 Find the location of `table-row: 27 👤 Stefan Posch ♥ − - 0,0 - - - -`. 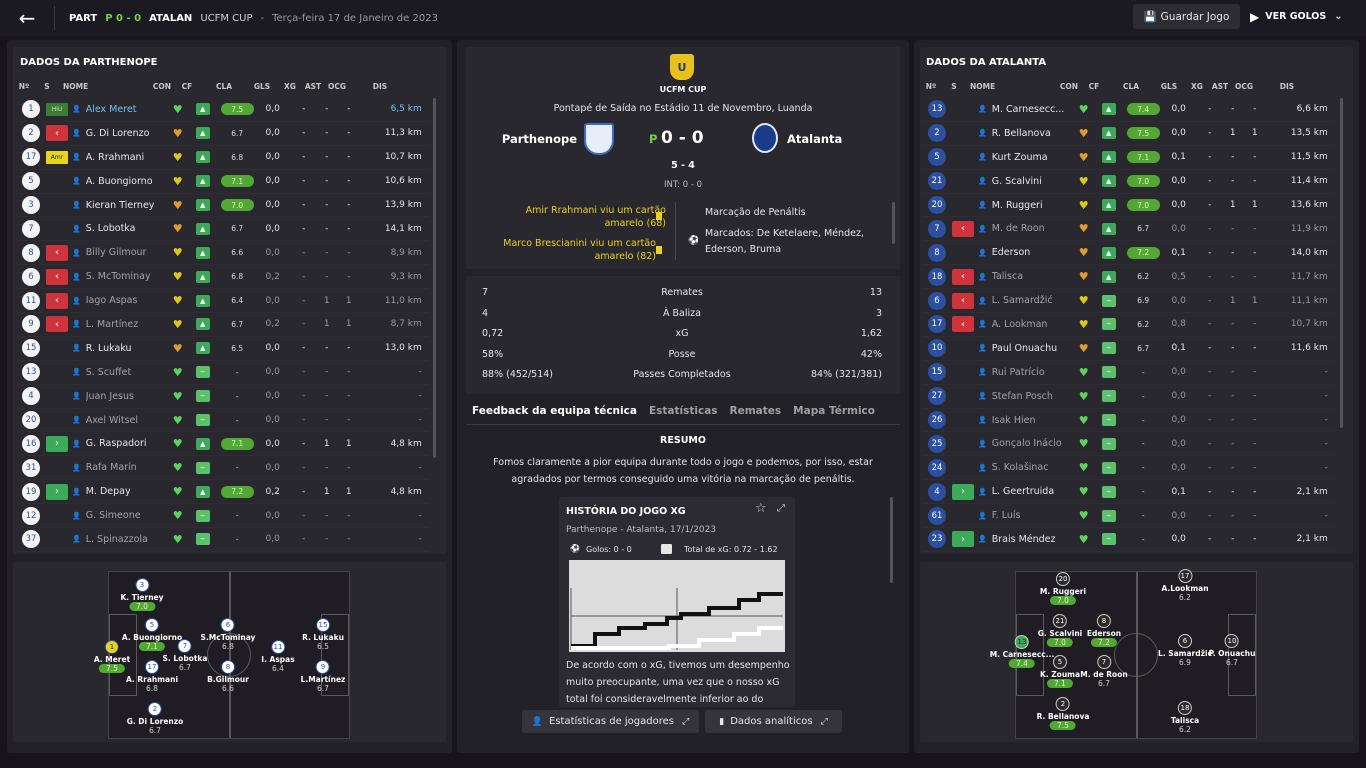

table-row: 27 👤 Stefan Posch ♥ − - 0,0 - - - - is located at coordinates (1129, 397).